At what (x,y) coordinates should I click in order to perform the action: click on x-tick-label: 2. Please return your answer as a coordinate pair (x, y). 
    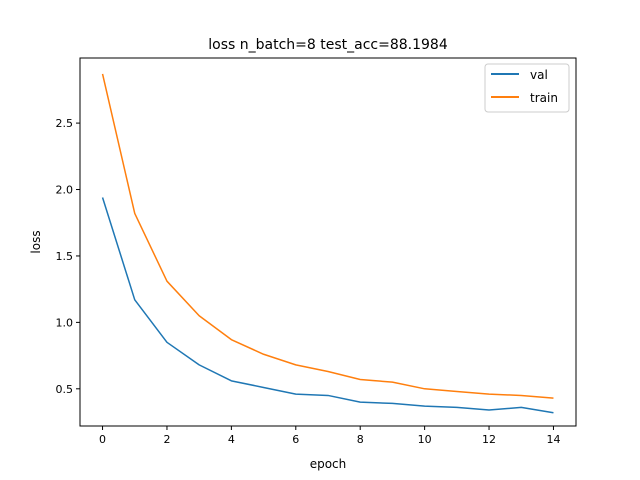
    Looking at the image, I should click on (166, 439).